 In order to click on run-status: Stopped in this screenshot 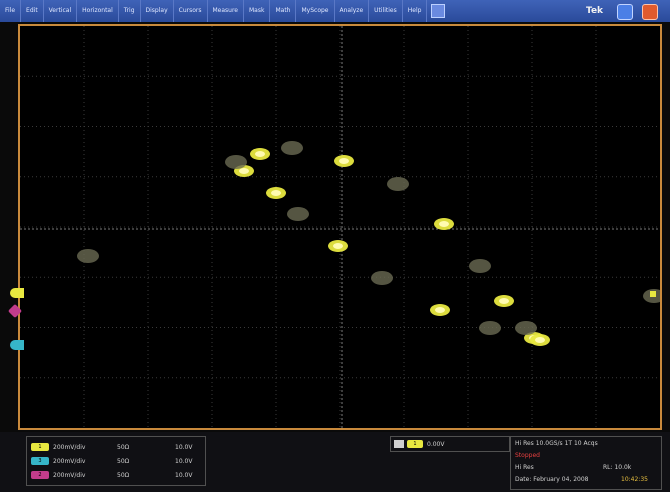, I will do `click(527, 455)`.